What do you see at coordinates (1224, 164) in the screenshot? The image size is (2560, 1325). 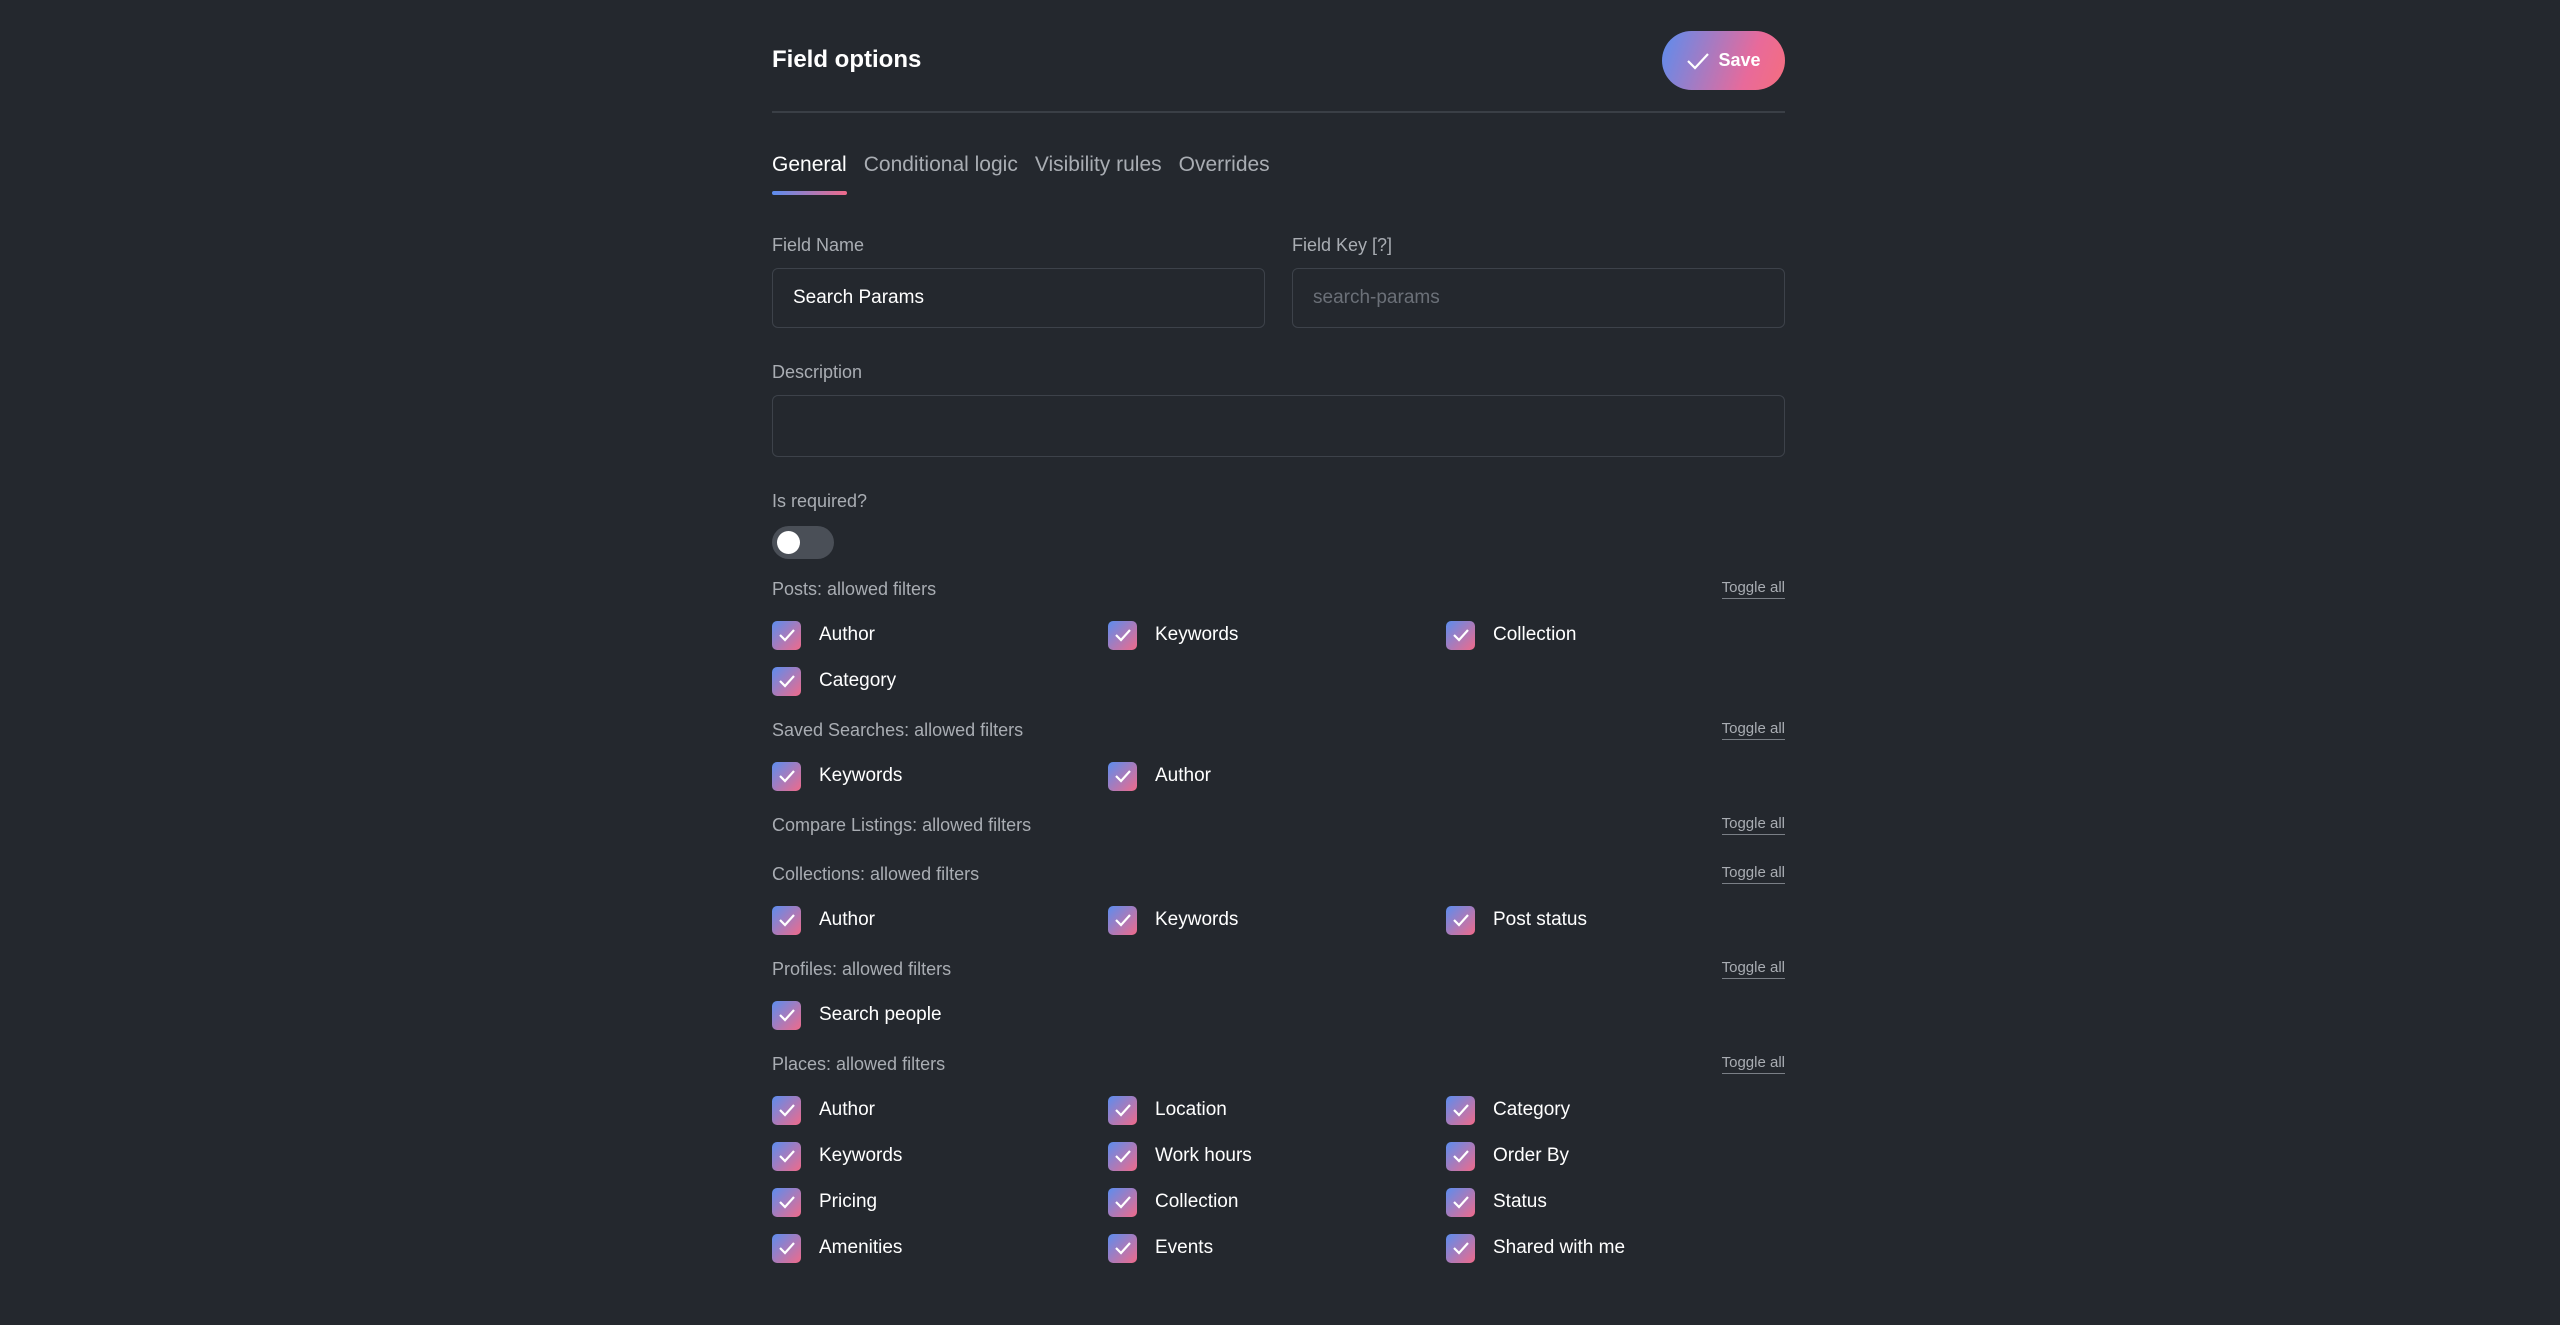 I see `tab: Overrides` at bounding box center [1224, 164].